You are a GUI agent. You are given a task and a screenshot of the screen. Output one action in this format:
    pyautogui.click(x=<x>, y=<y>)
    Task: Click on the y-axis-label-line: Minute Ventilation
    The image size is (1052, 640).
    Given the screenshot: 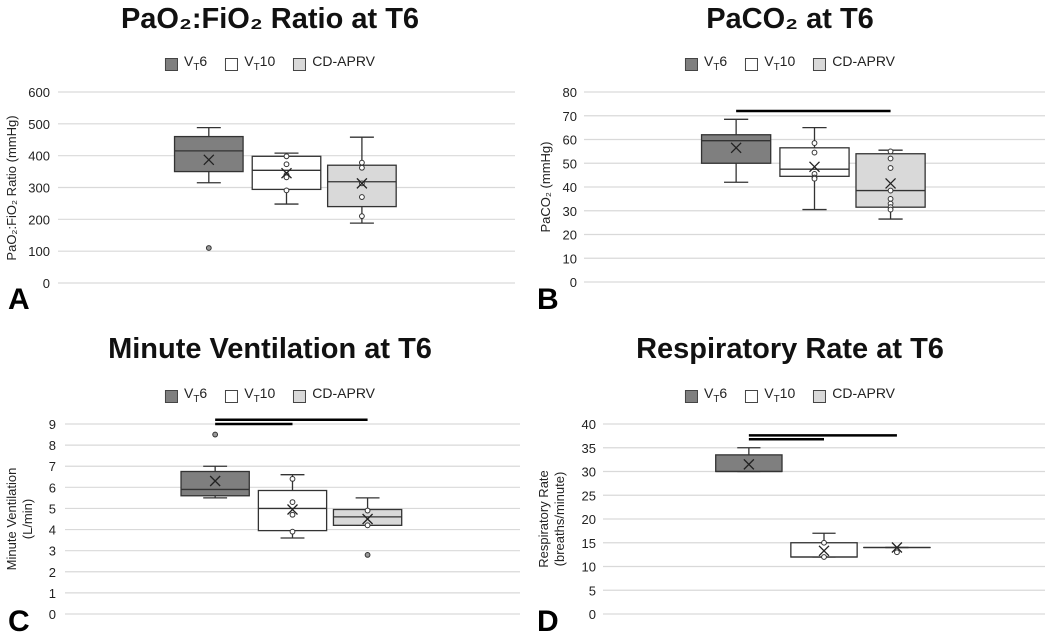 What is the action you would take?
    pyautogui.click(x=11, y=519)
    